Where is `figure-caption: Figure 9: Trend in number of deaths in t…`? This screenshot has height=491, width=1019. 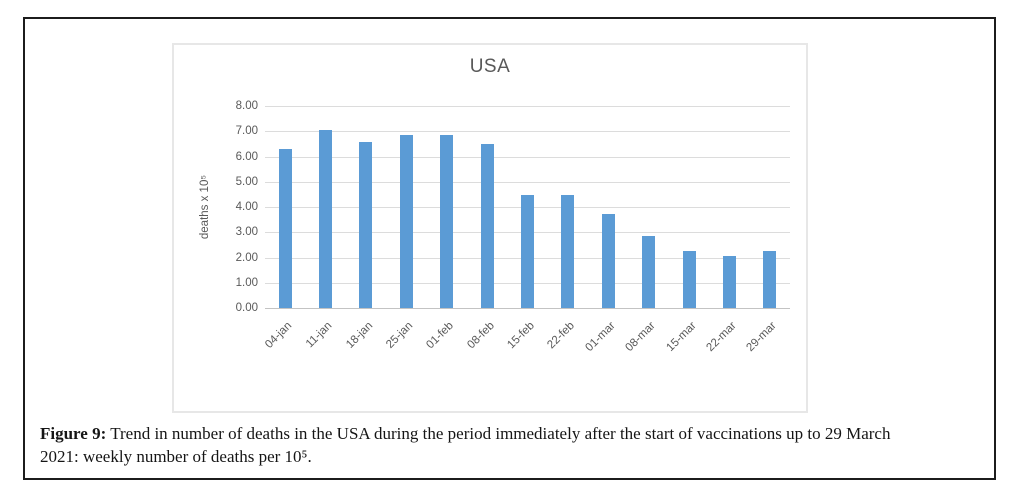
figure-caption: Figure 9: Trend in number of deaths in t… is located at coordinates (514, 445).